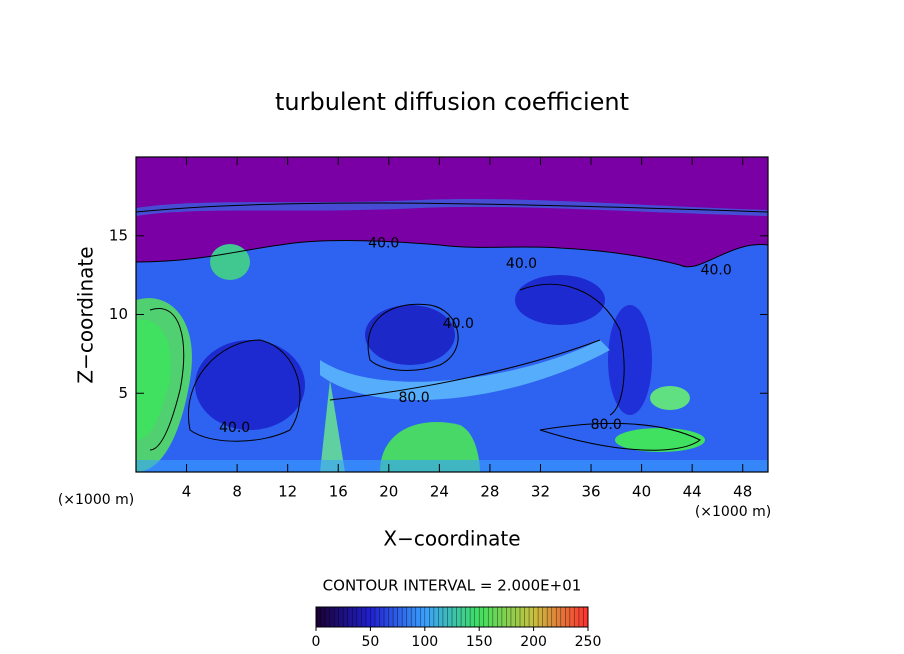 Image resolution: width=904 pixels, height=654 pixels. I want to click on x-tick-label: 16, so click(338, 492).